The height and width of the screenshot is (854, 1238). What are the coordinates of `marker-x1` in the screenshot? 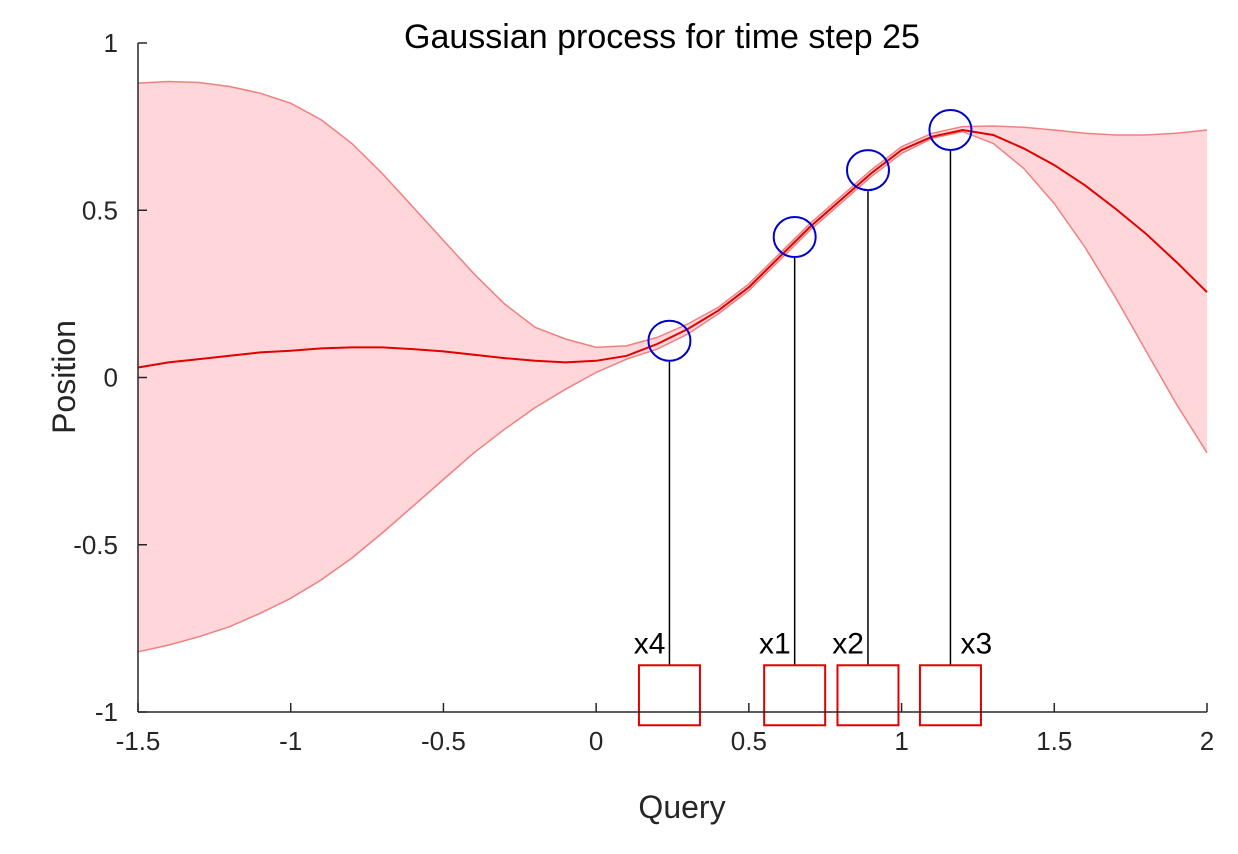 It's located at (794, 237).